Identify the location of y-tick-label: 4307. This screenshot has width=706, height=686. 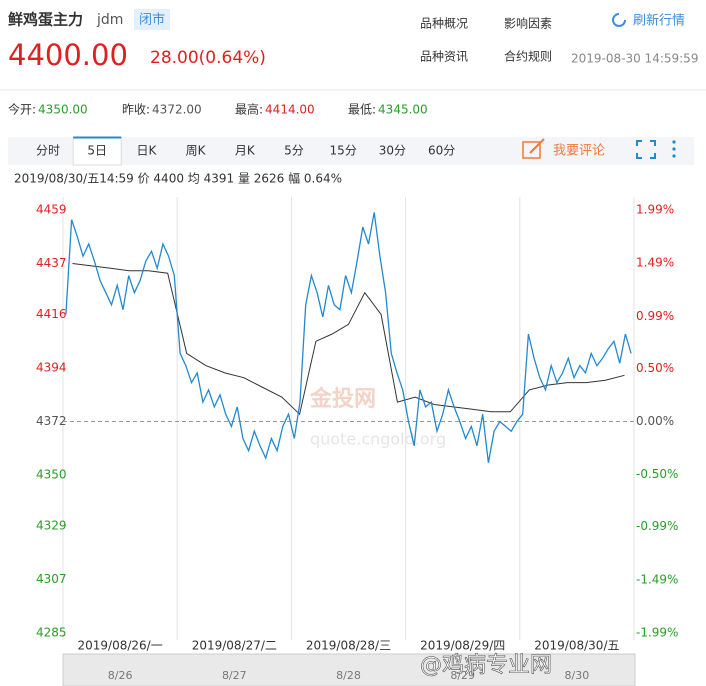
(51, 579).